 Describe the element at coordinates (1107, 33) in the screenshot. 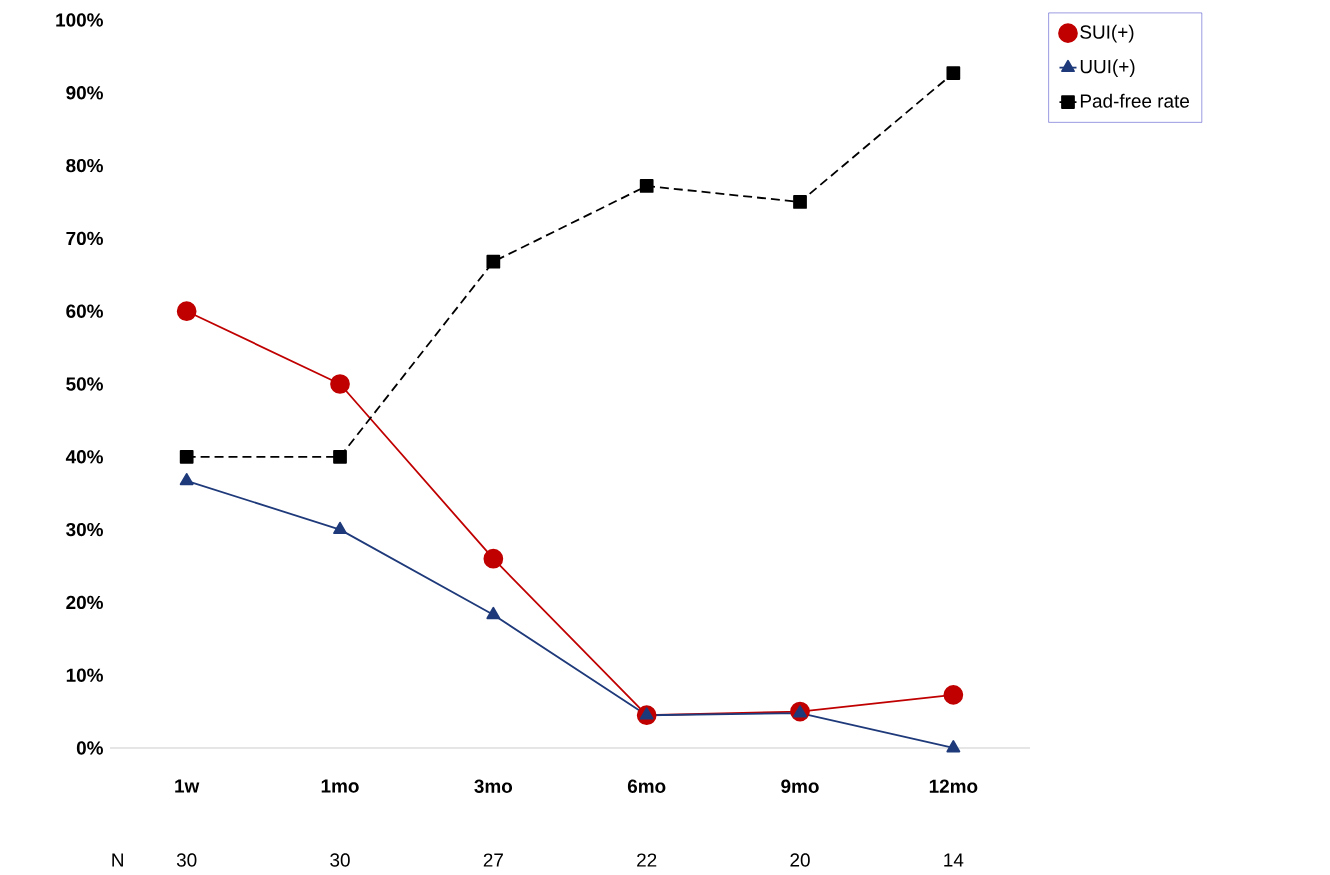

I see `legend-label: SUI(+)` at that location.